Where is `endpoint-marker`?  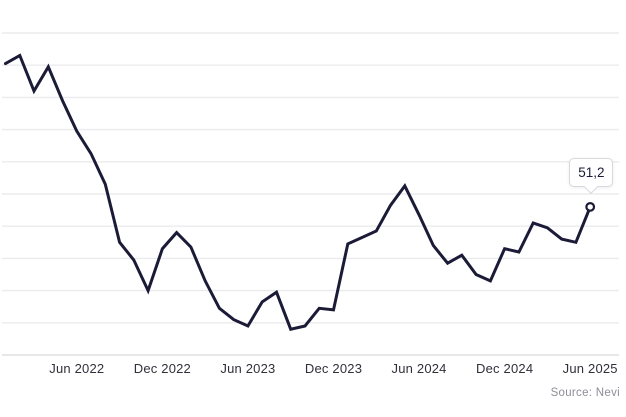 endpoint-marker is located at coordinates (590, 206).